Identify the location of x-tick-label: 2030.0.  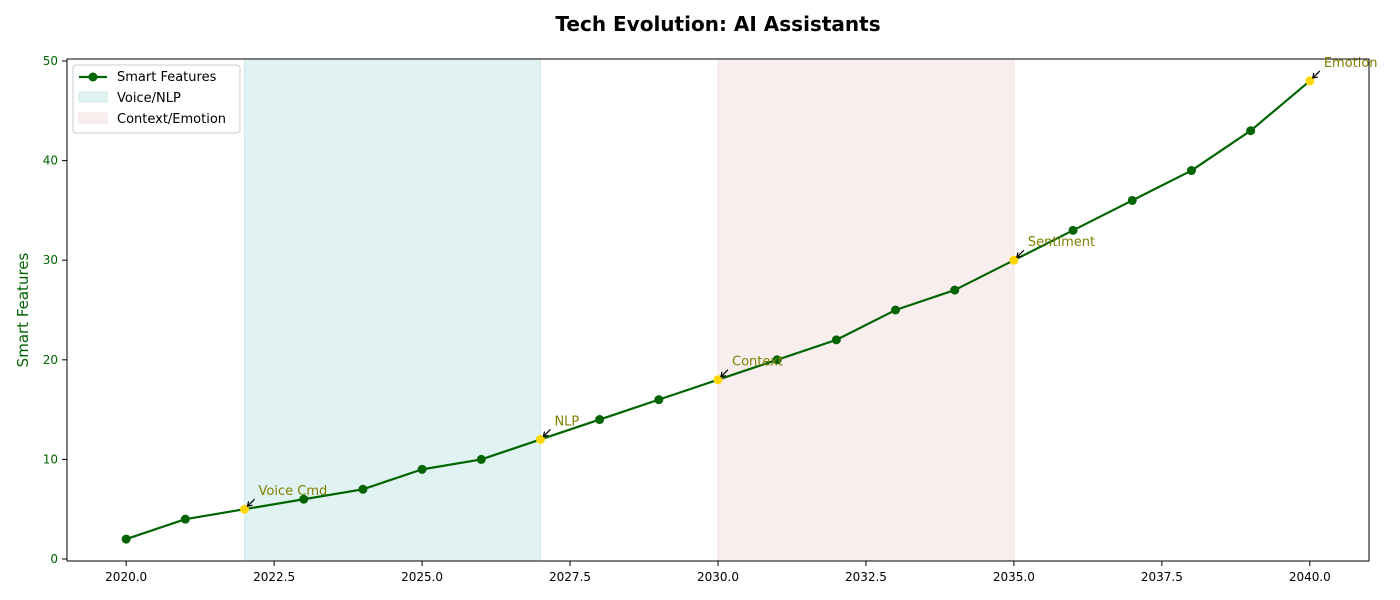
(718, 577).